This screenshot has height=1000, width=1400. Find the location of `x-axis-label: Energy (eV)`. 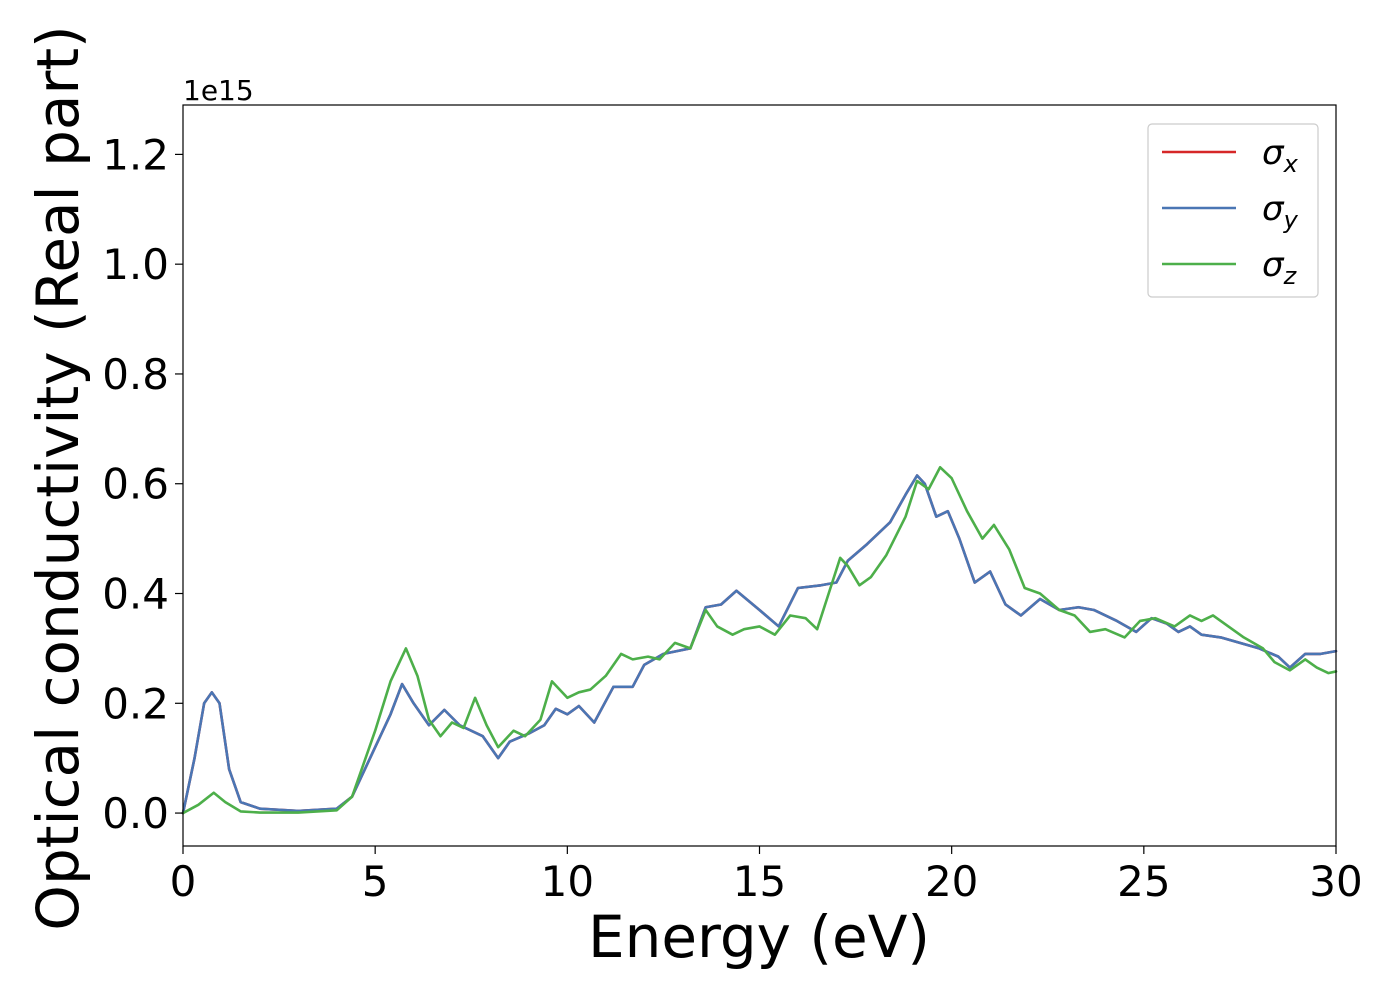

x-axis-label: Energy (eV) is located at coordinates (759, 937).